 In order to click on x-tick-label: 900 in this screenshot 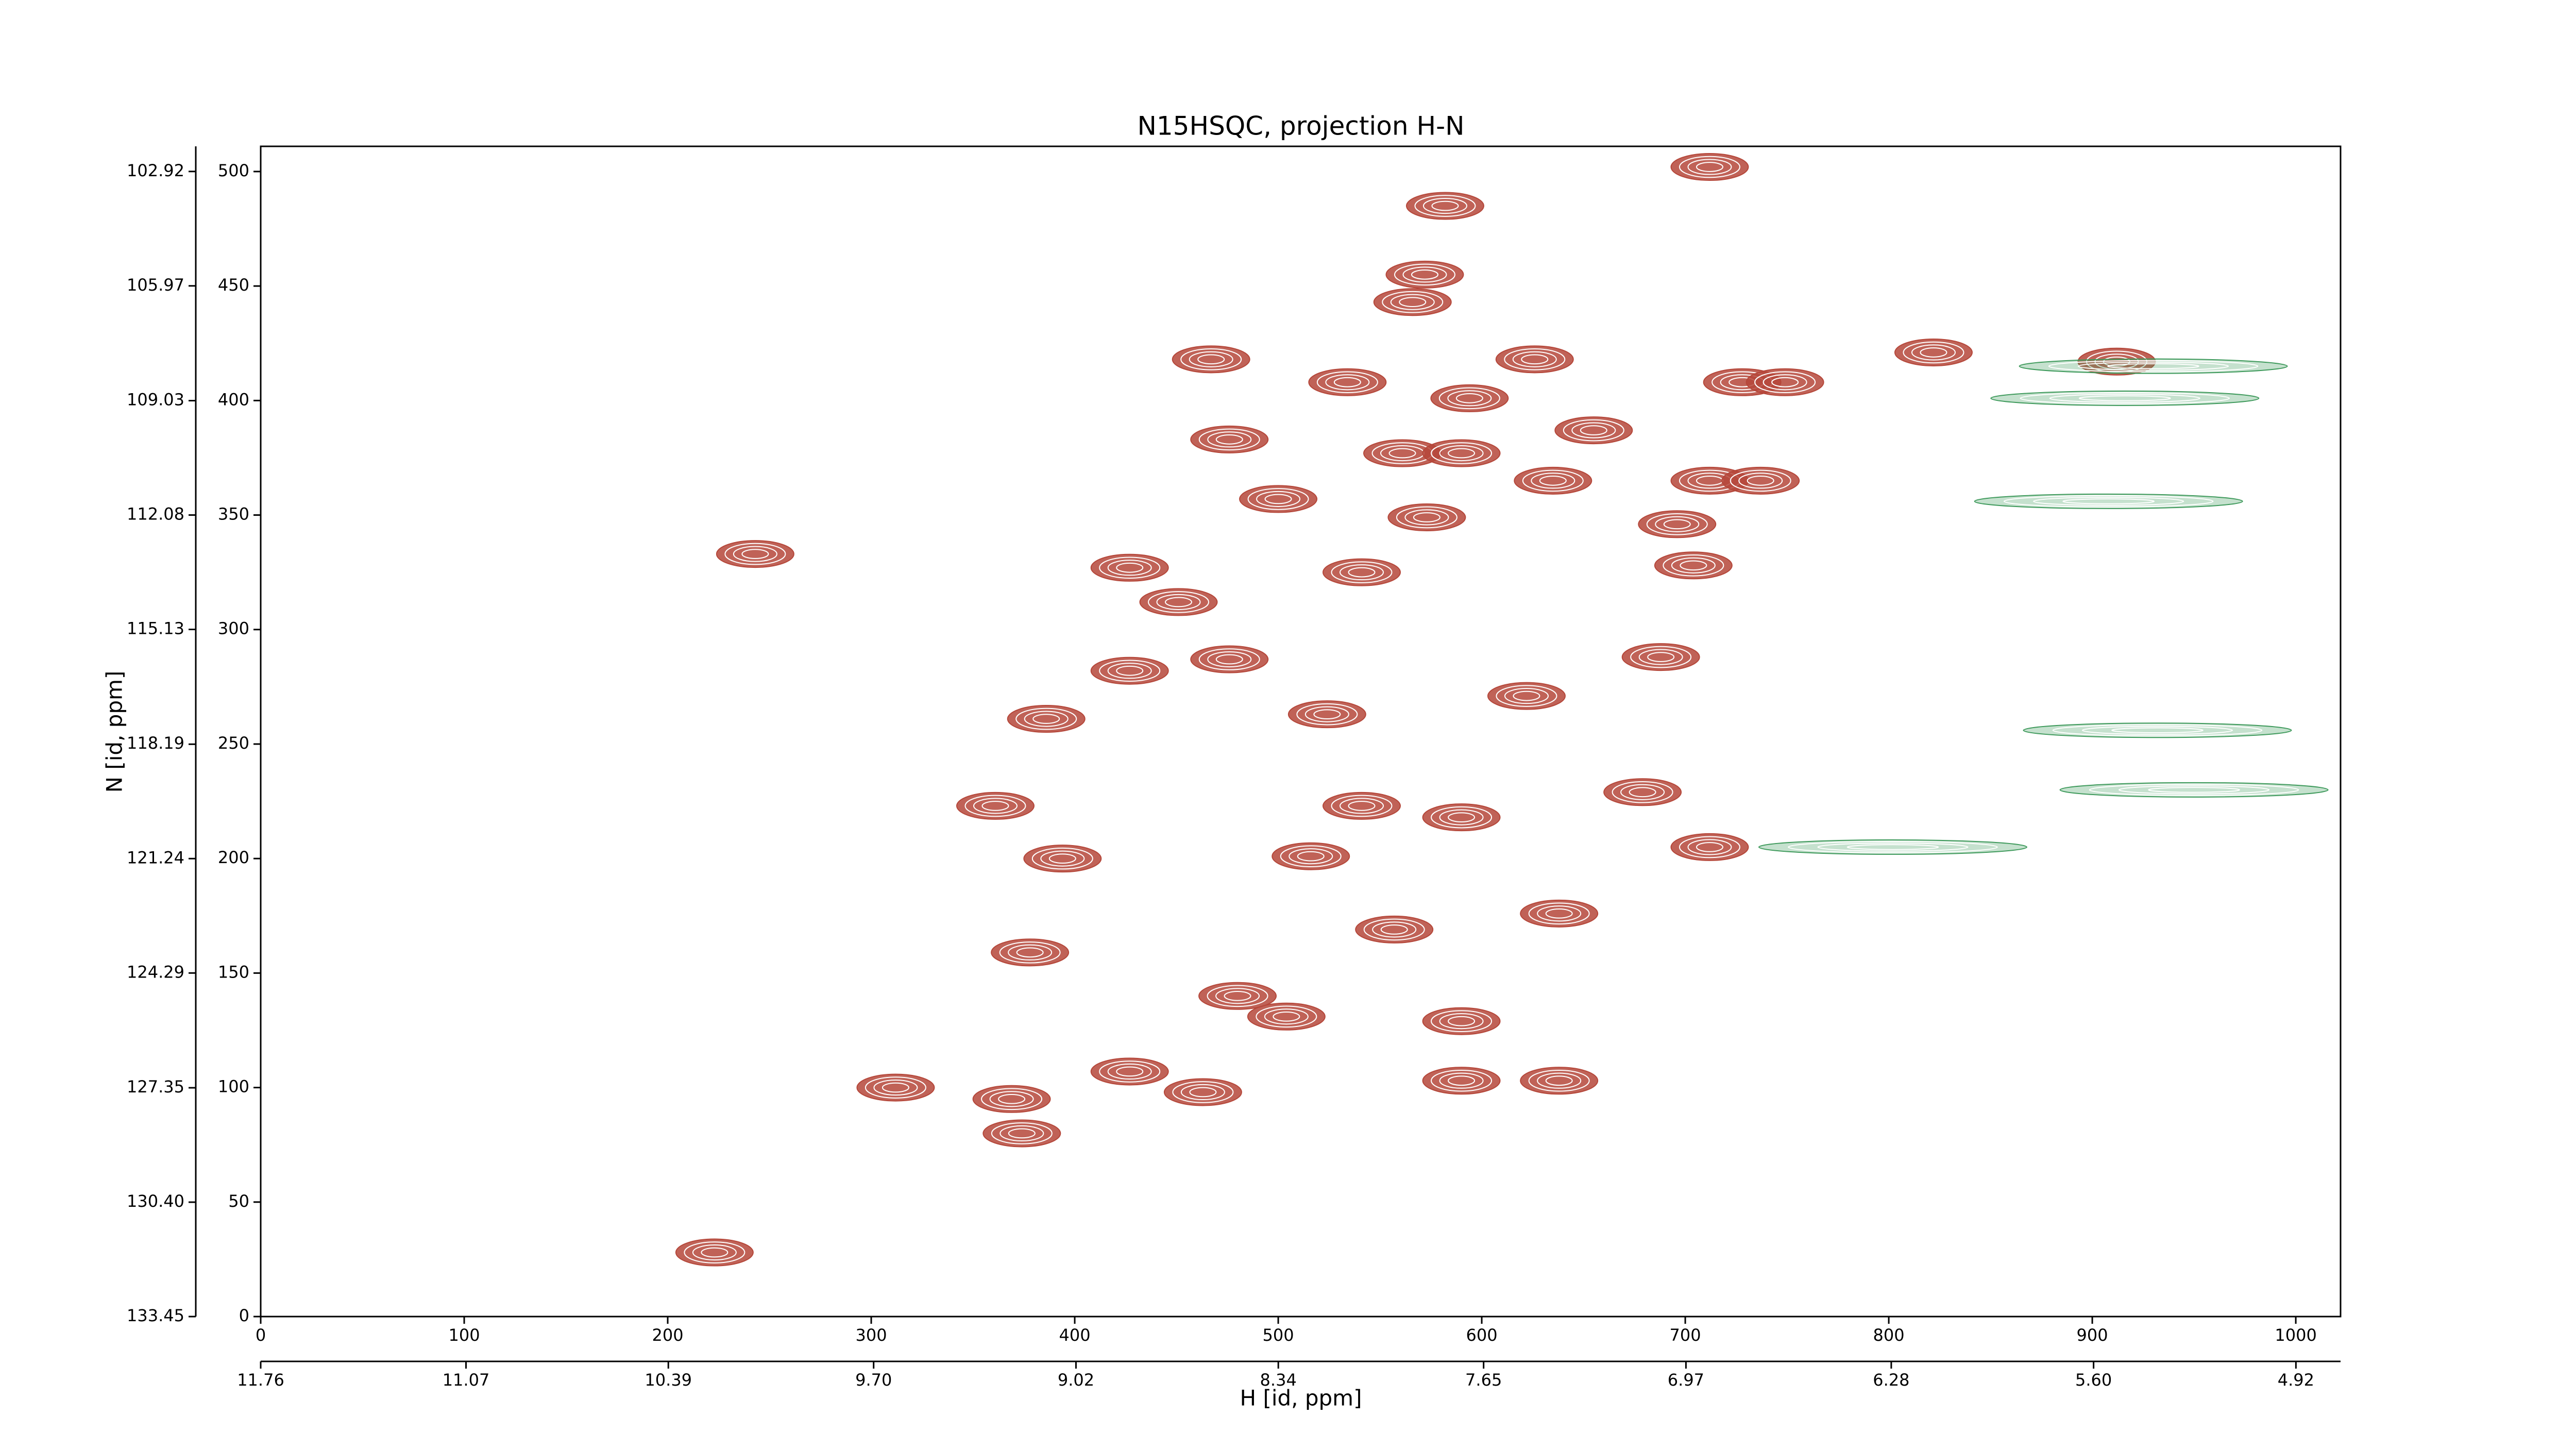, I will do `click(2092, 1335)`.